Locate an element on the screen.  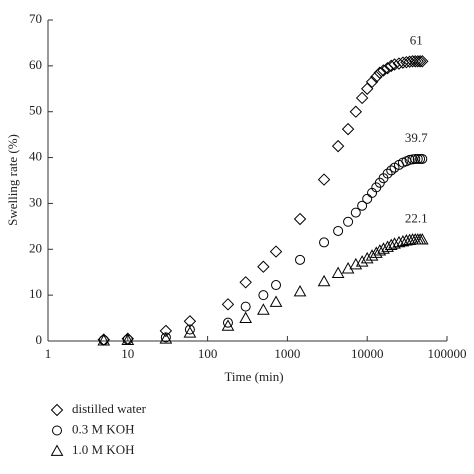
y-tick-label: 40 is located at coordinates (35, 156).